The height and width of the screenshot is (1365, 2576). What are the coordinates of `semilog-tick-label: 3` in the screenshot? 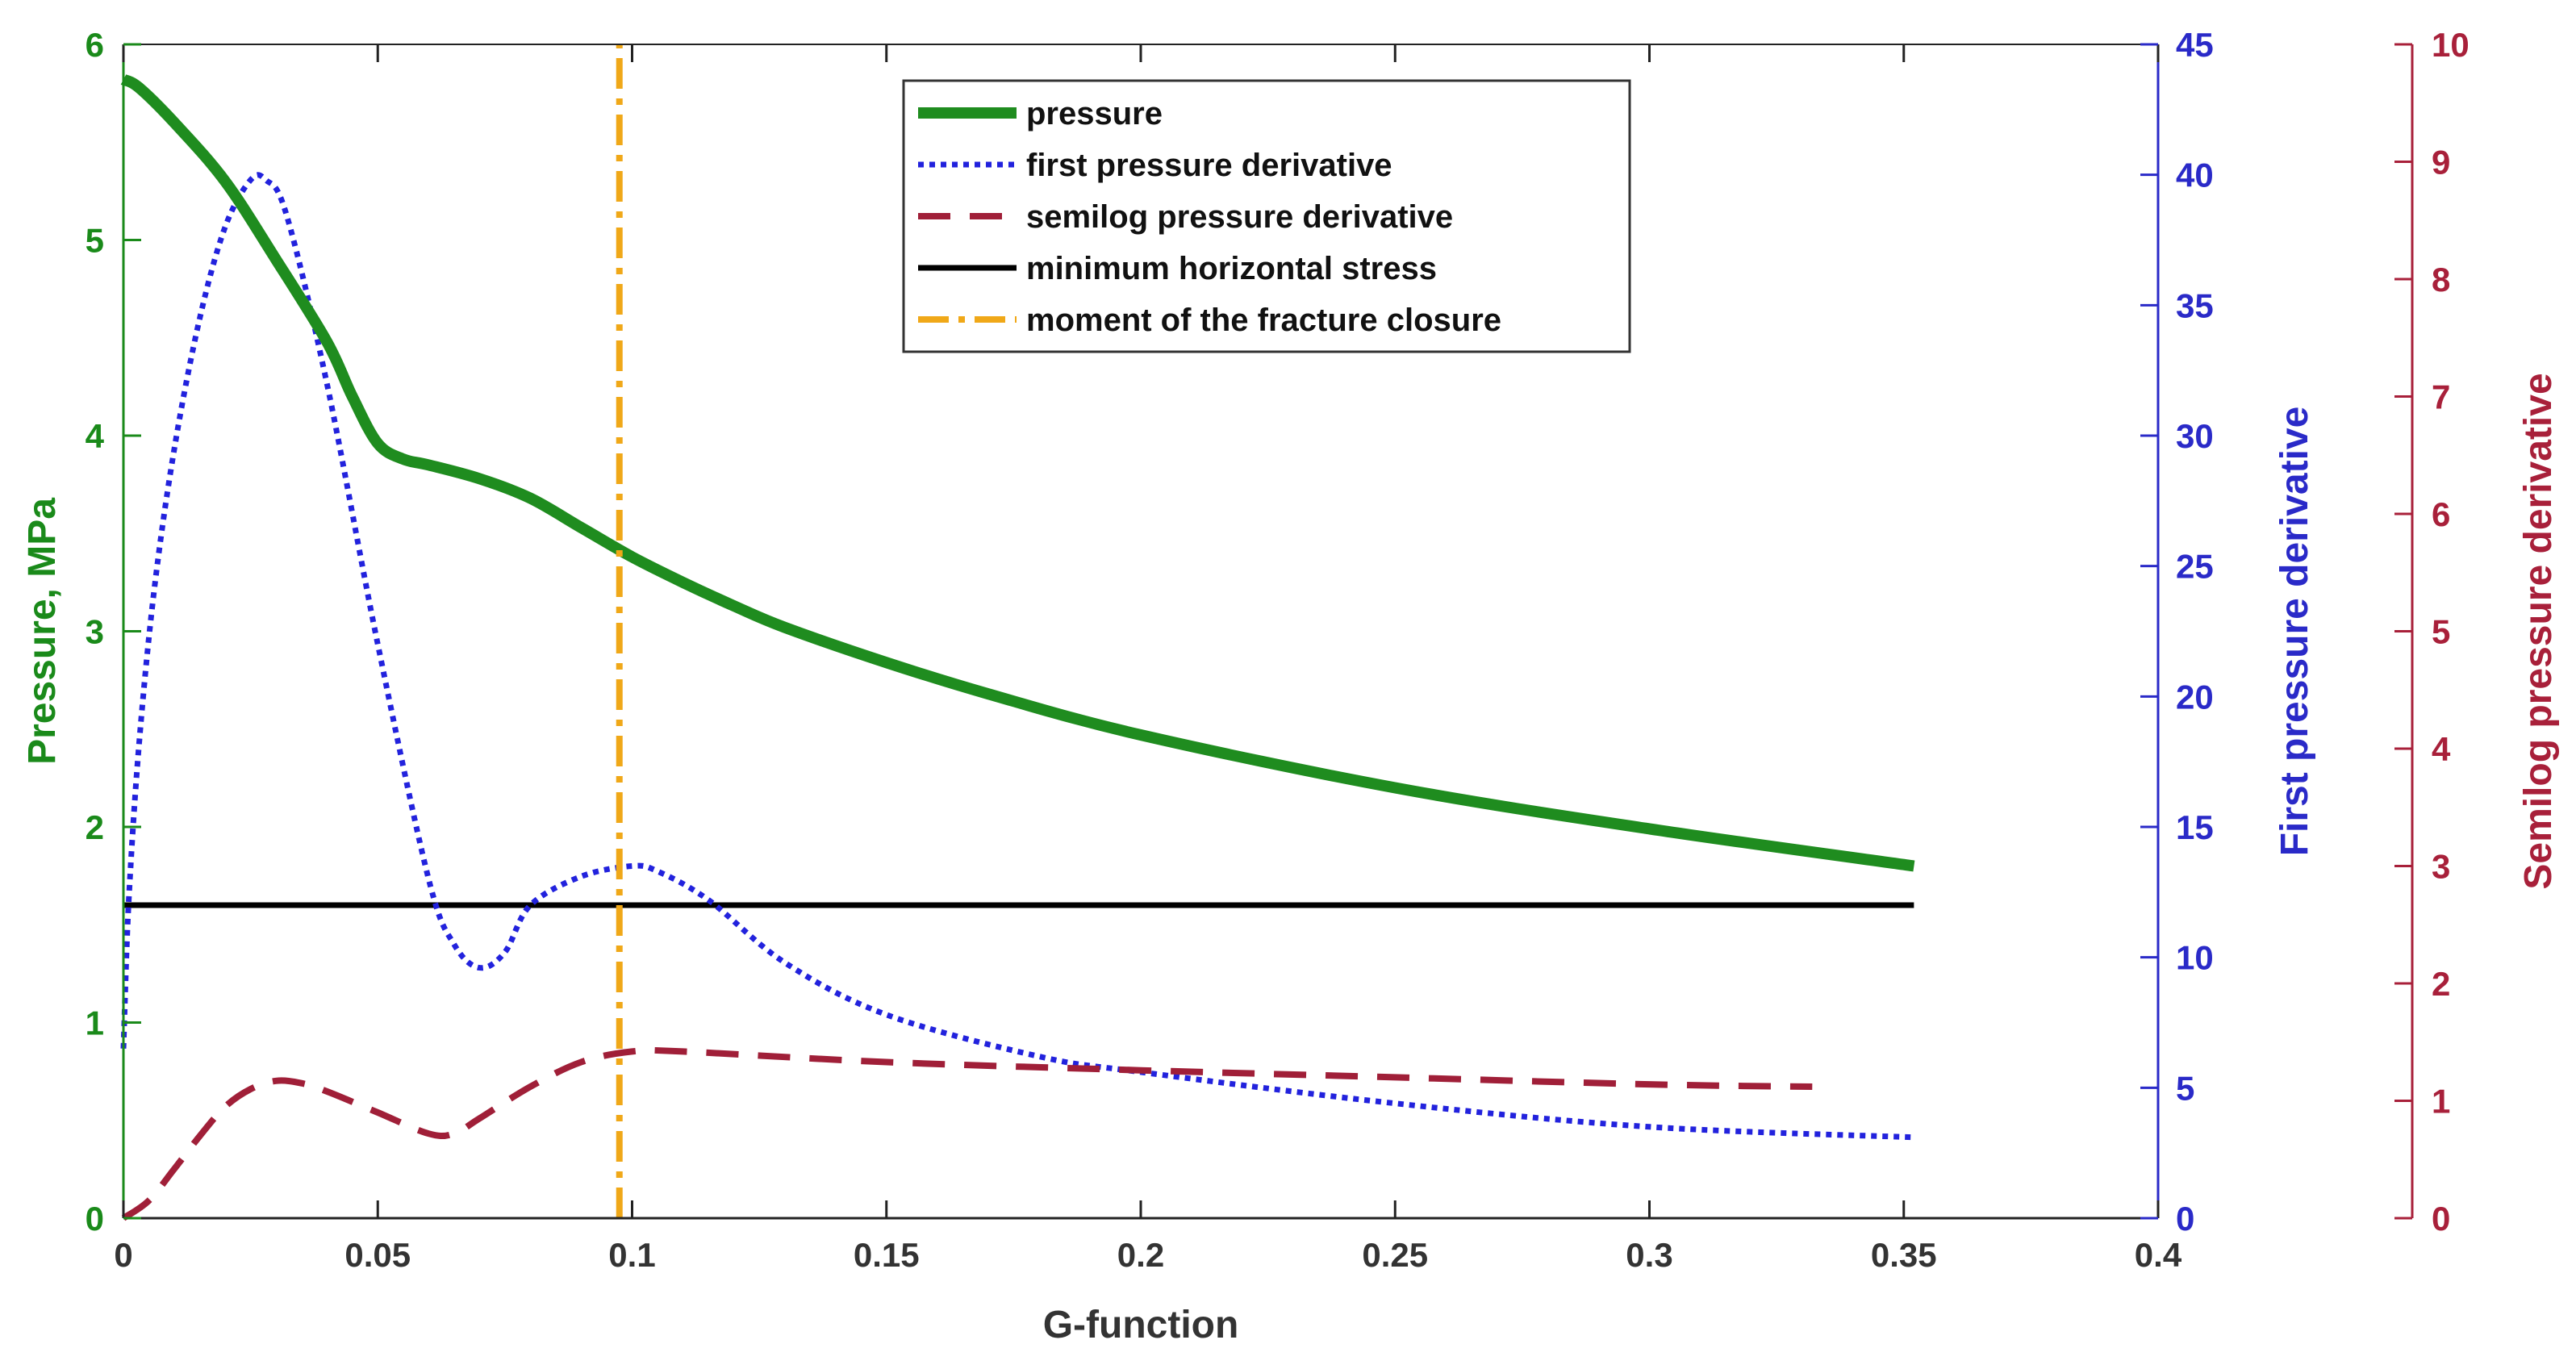 It's located at (2441, 867).